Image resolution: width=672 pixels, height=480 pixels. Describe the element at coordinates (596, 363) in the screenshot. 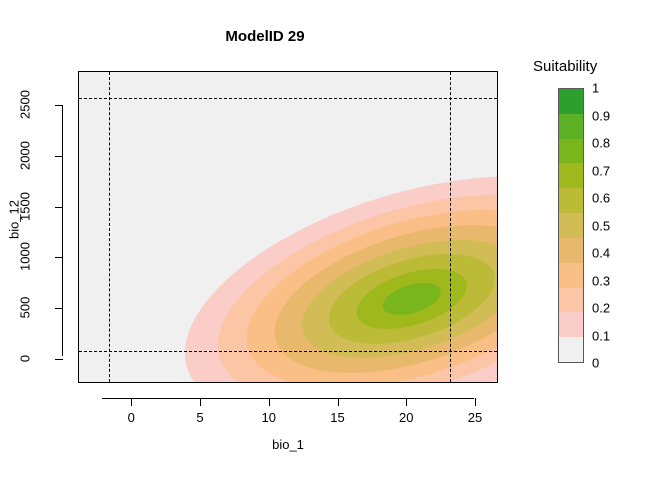

I see `legend-label: 0` at that location.